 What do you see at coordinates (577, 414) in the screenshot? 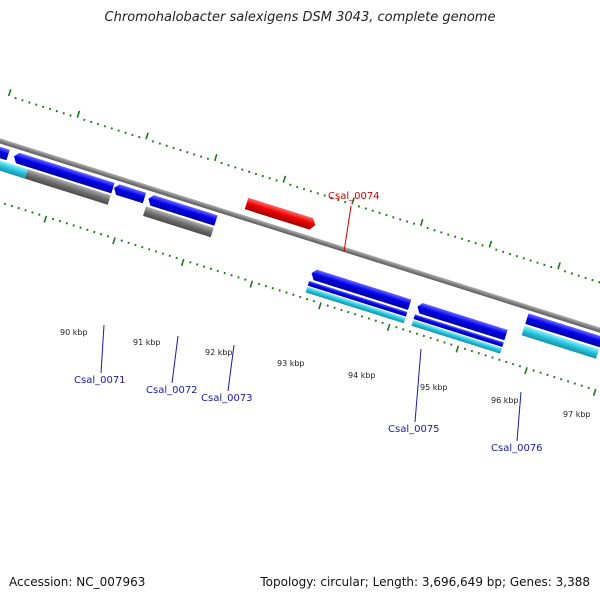
I see `scale-label: 97 kbp` at bounding box center [577, 414].